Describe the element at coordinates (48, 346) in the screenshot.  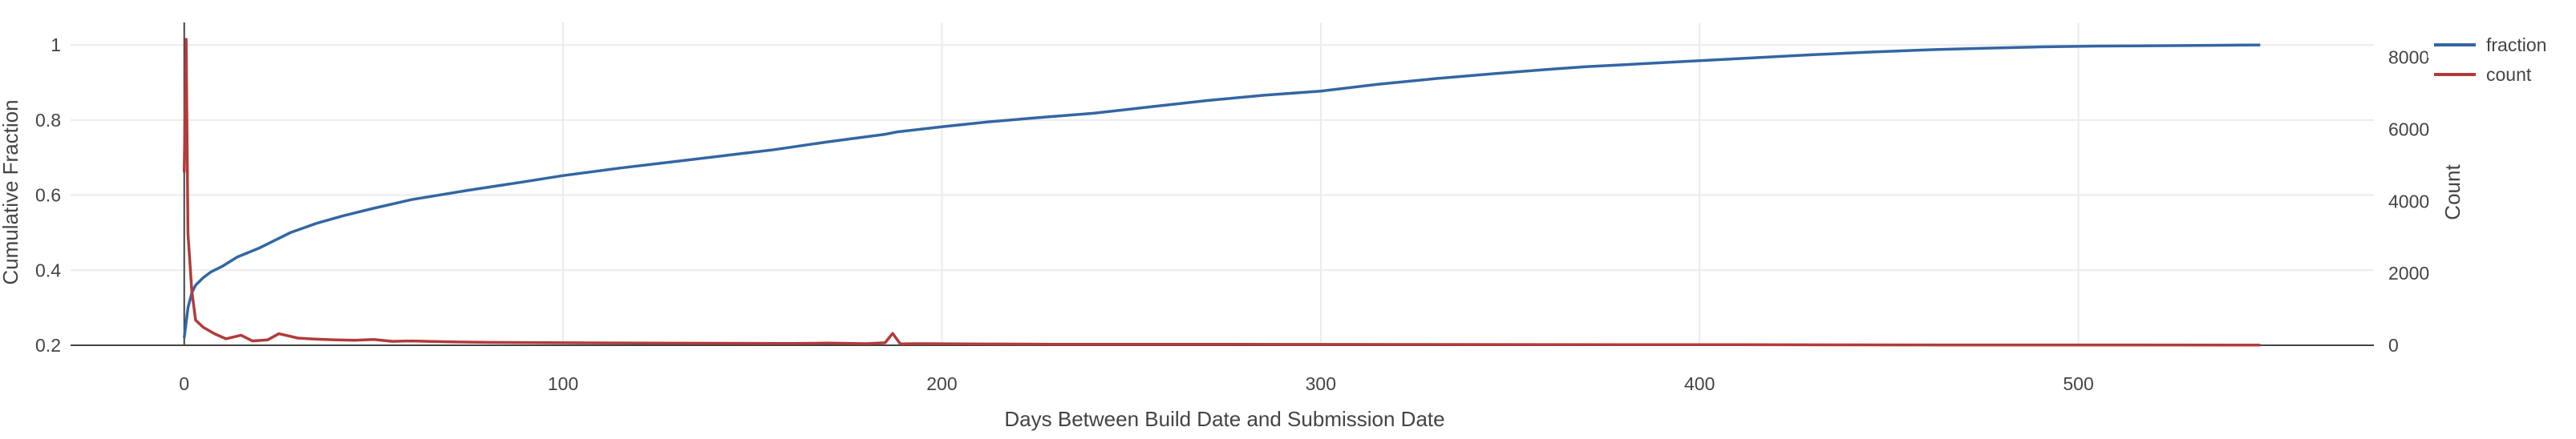
I see `y-tick-label-left: 0.2` at that location.